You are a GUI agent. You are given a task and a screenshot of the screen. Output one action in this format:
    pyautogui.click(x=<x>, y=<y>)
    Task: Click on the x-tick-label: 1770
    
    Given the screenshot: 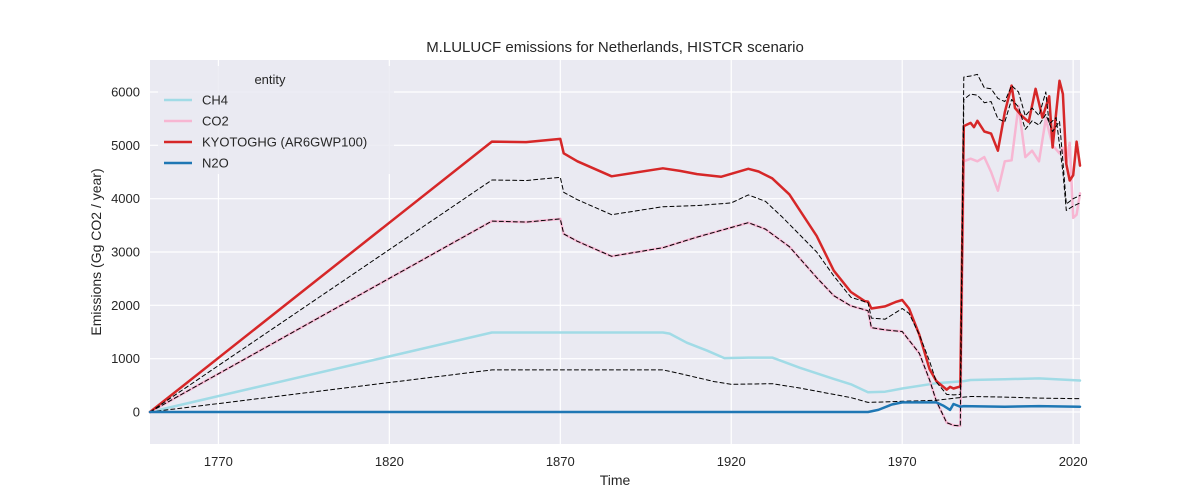 What is the action you would take?
    pyautogui.click(x=218, y=461)
    